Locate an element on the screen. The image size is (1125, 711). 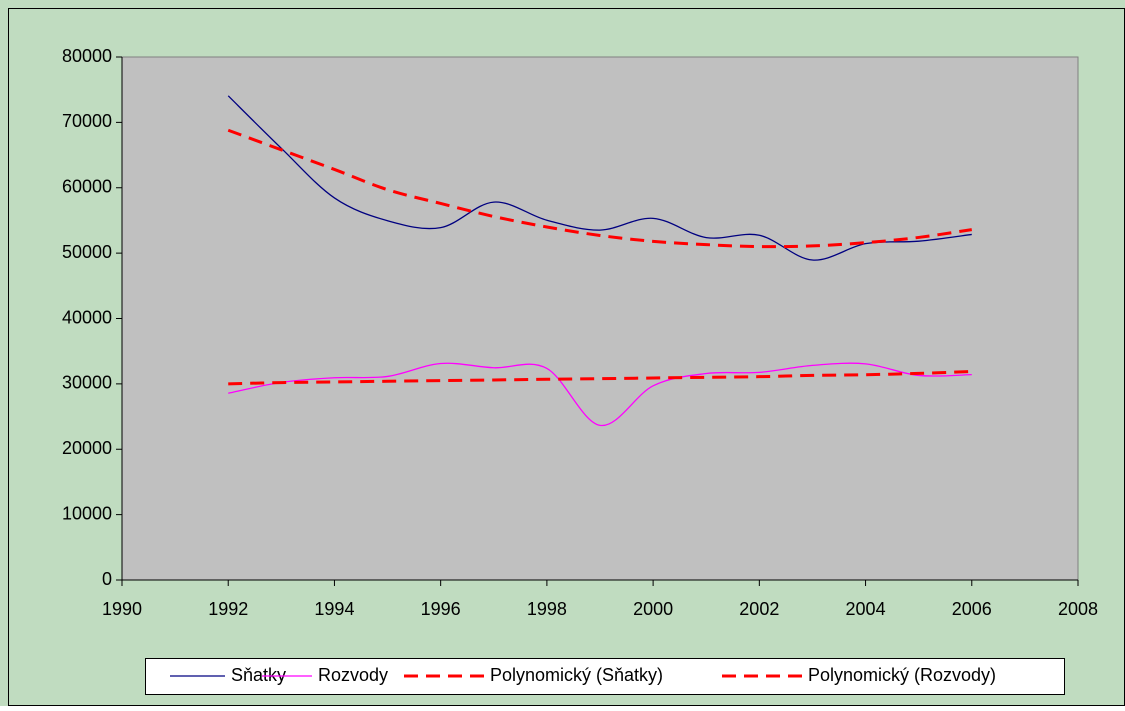
y-tick-label: 30000 is located at coordinates (87, 383).